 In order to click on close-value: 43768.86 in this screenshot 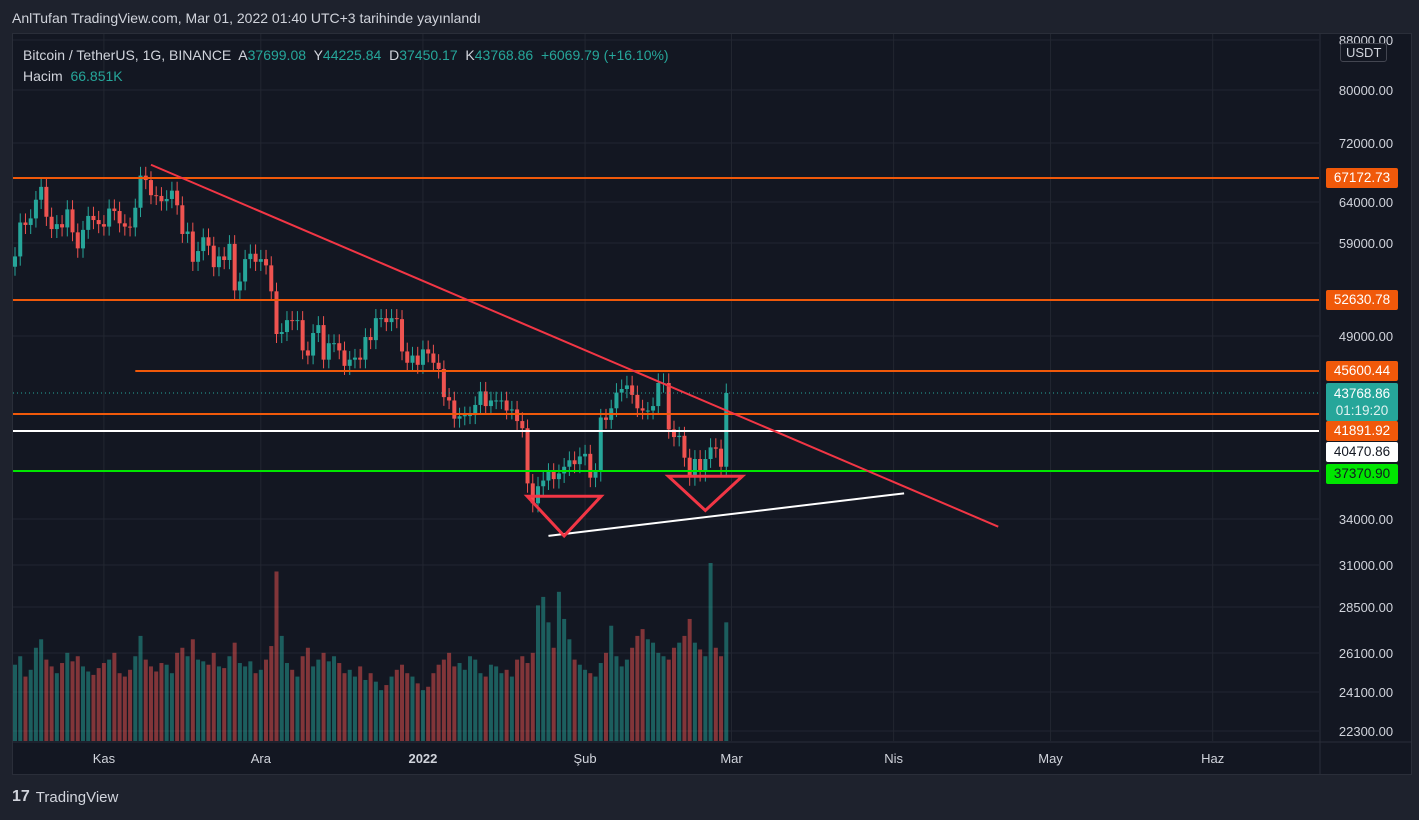, I will do `click(504, 55)`.